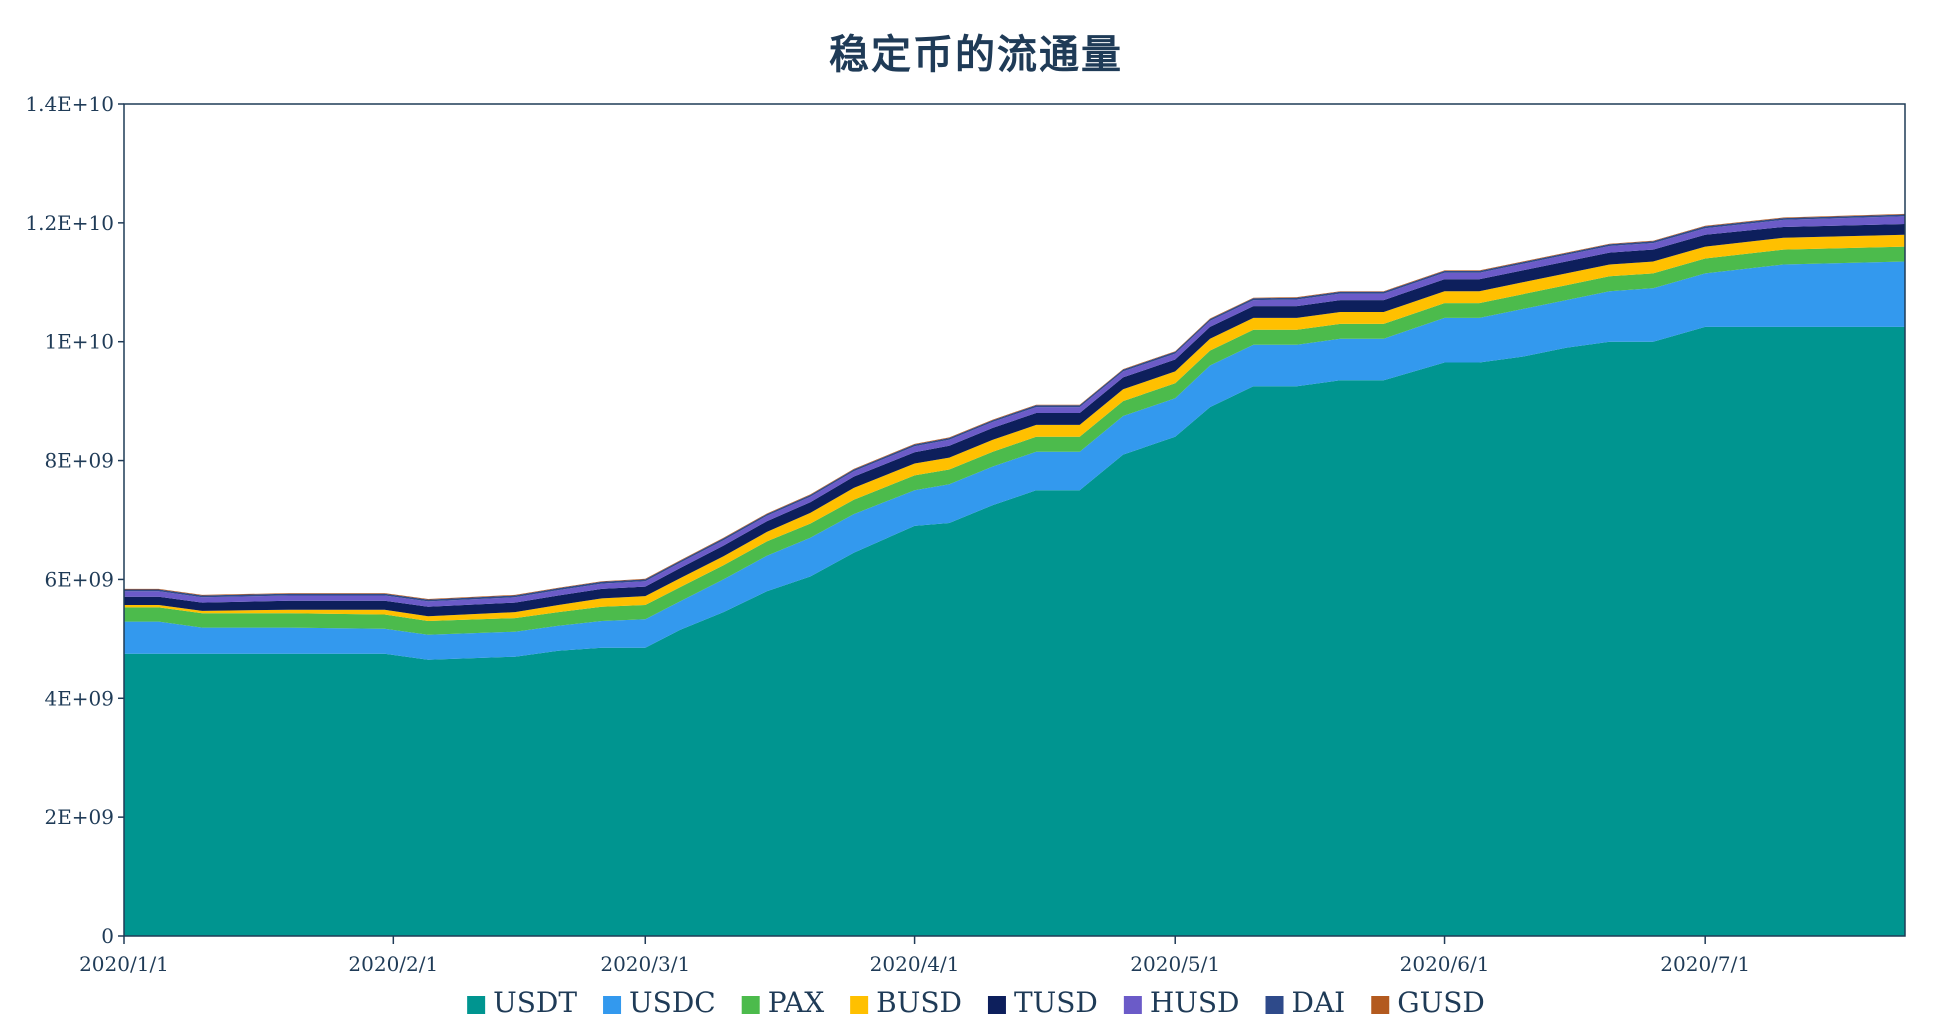 The image size is (1952, 1034). I want to click on legend-item-usdt: USDT, so click(522, 1002).